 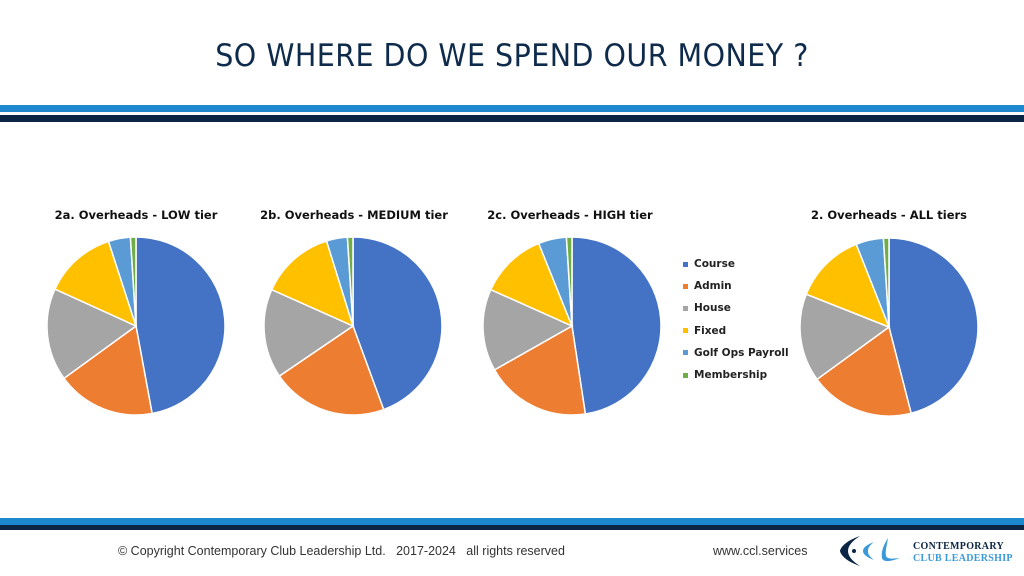 What do you see at coordinates (889, 215) in the screenshot?
I see `chart-title-all: 2. Overheads - ALL tiers` at bounding box center [889, 215].